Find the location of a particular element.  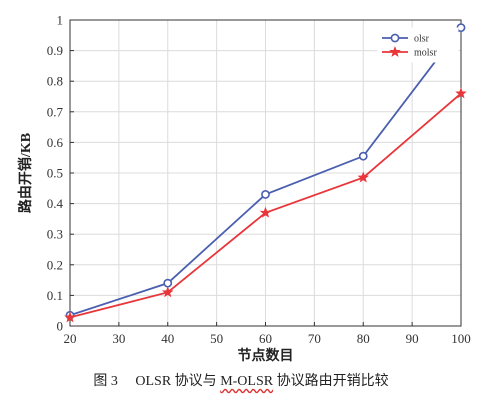

x-tick-label: 90 is located at coordinates (412, 338).